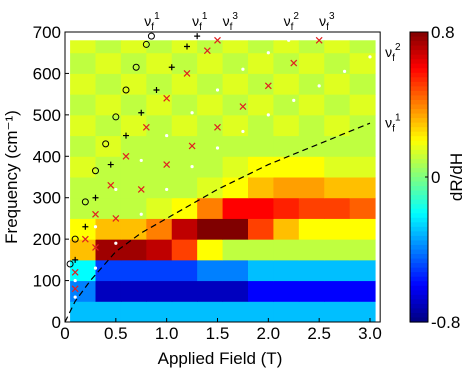 The width and height of the screenshot is (471, 377). What do you see at coordinates (443, 32) in the screenshot?
I see `colorbar-tick-label: 0.8` at bounding box center [443, 32].